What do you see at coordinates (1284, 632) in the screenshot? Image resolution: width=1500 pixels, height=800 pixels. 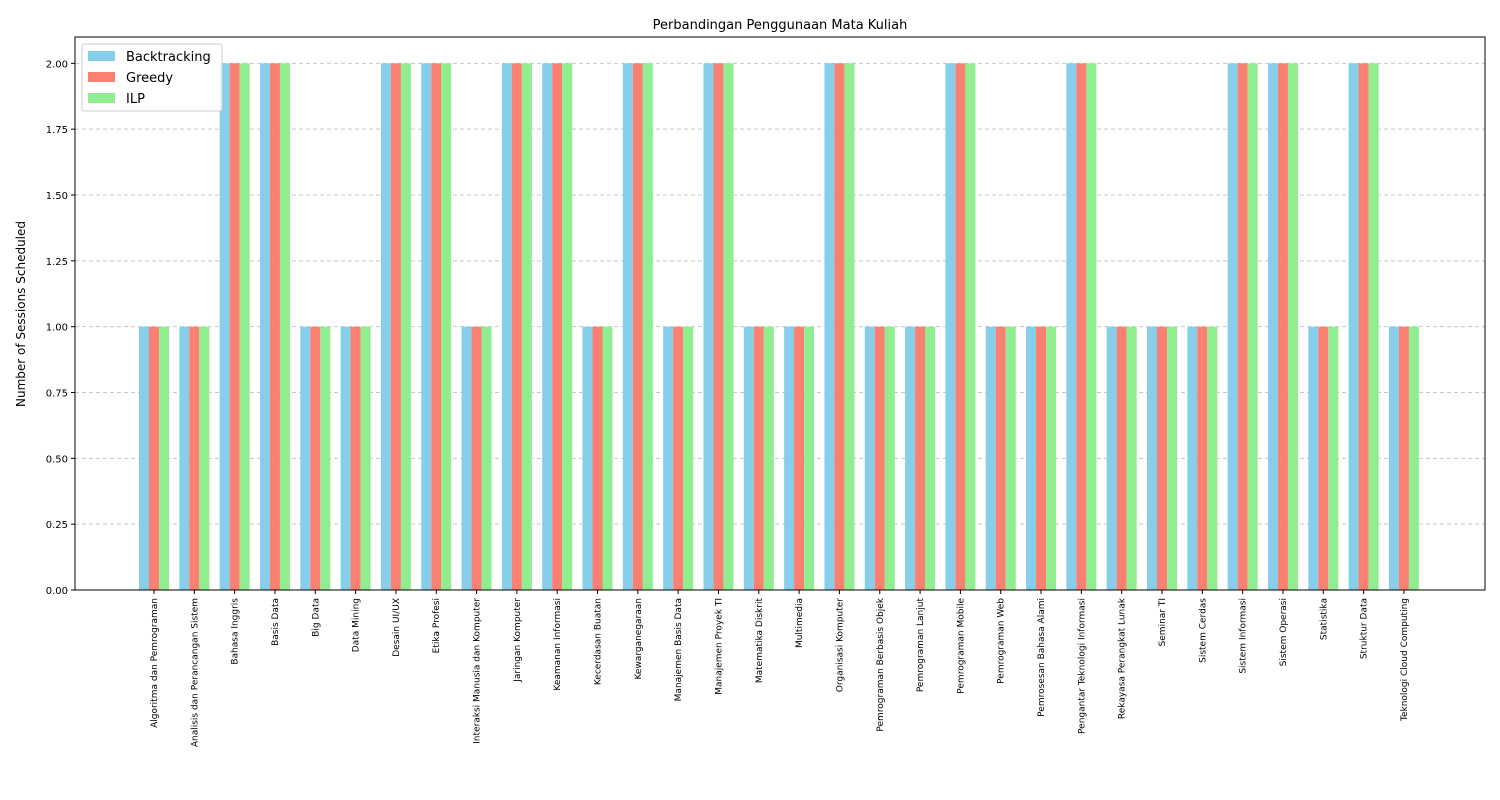 I see `x-tick-label: Sistem Operasi` at bounding box center [1284, 632].